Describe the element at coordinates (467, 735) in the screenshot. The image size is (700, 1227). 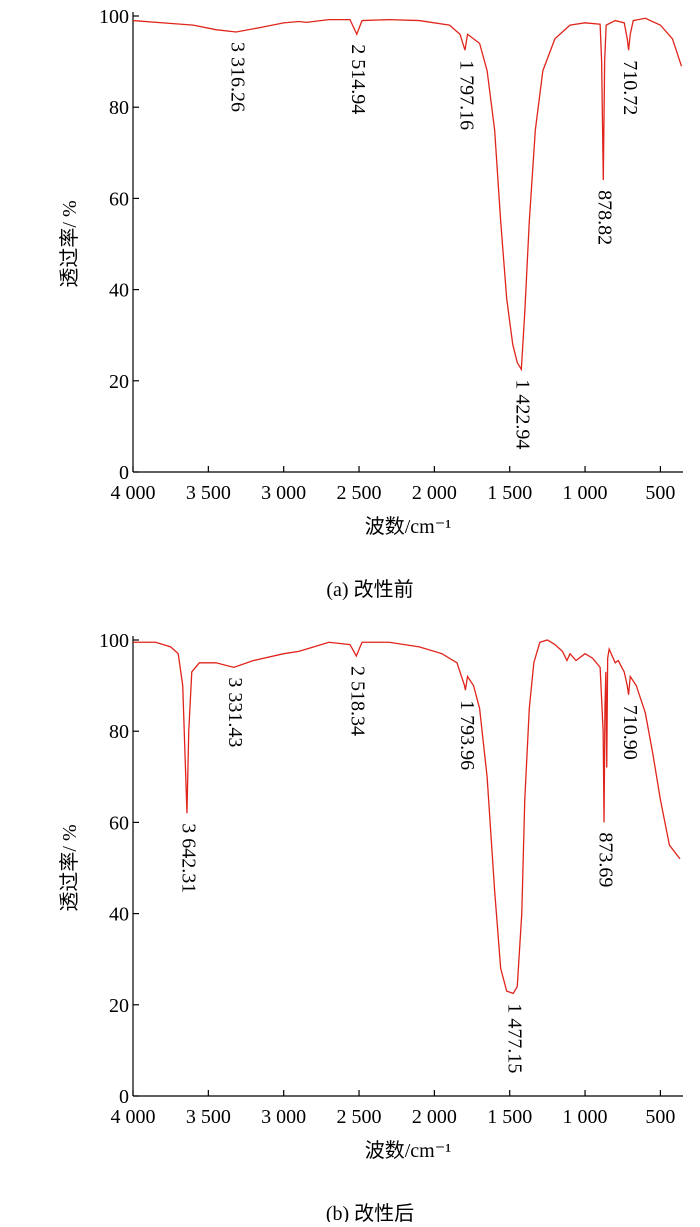
I see `peak-label: 1 793.96` at that location.